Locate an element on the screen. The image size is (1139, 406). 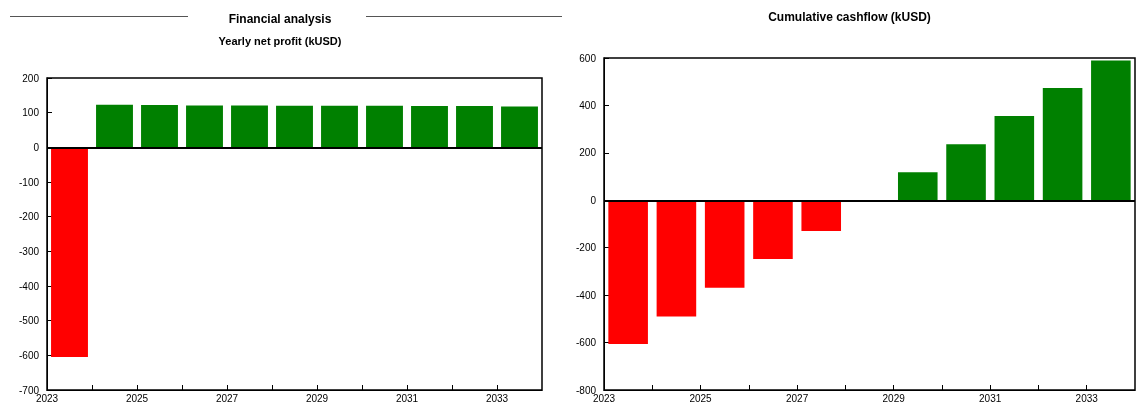
y-tick-label: -300 is located at coordinates (29, 251).